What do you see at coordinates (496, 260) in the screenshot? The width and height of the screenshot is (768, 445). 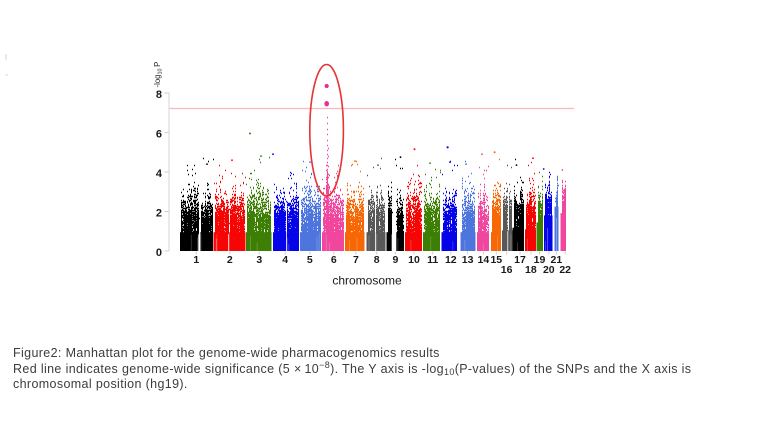 I see `svg-text: 15` at bounding box center [496, 260].